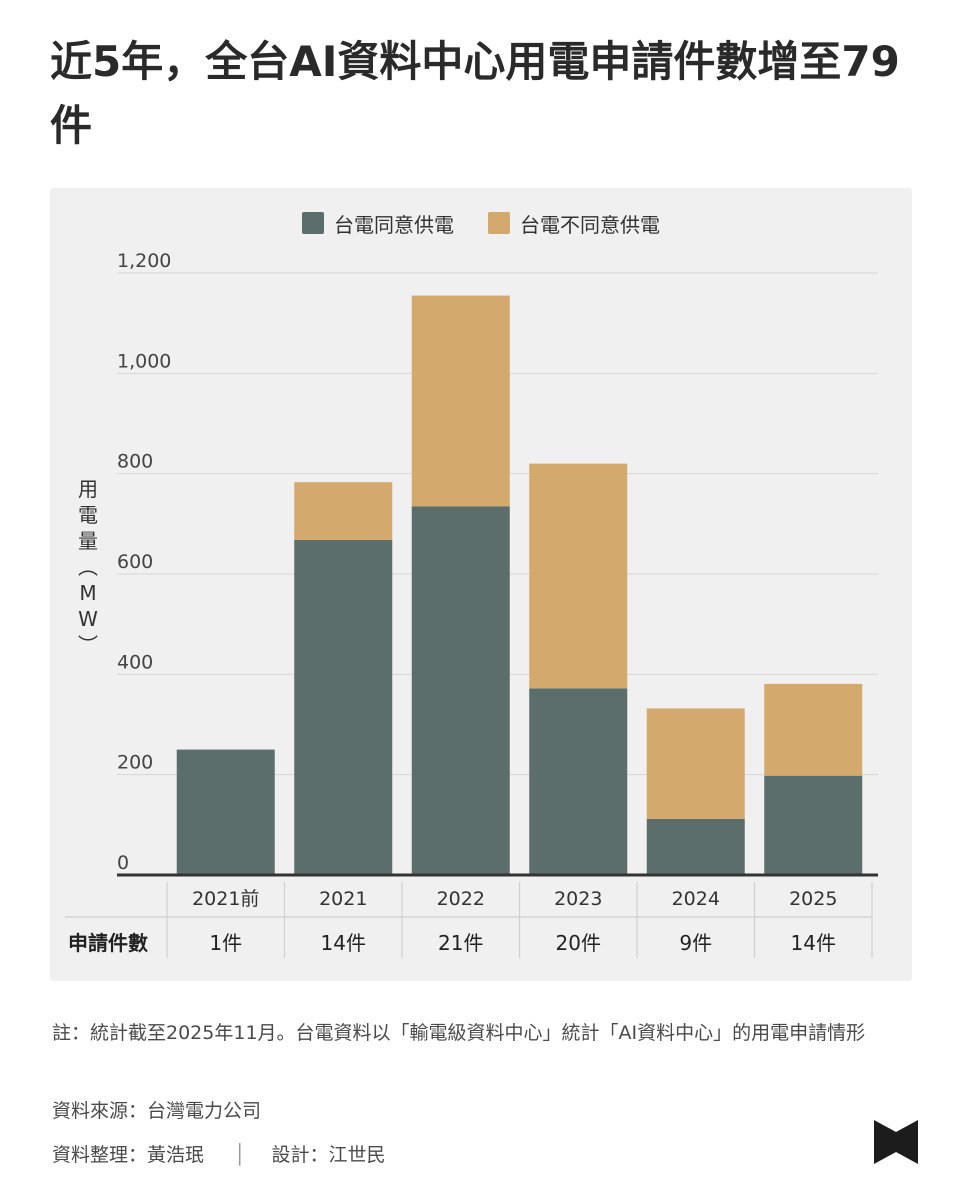 This screenshot has width=960, height=1200. I want to click on y-tick-label: 200, so click(135, 763).